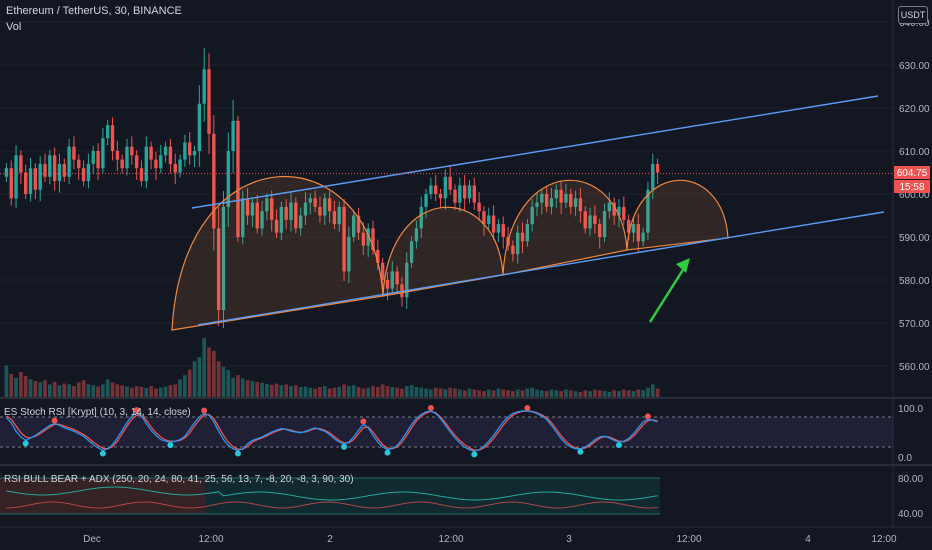 The image size is (932, 550). Describe the element at coordinates (910, 409) in the screenshot. I see `stoch-tick-100: 100.0` at that location.